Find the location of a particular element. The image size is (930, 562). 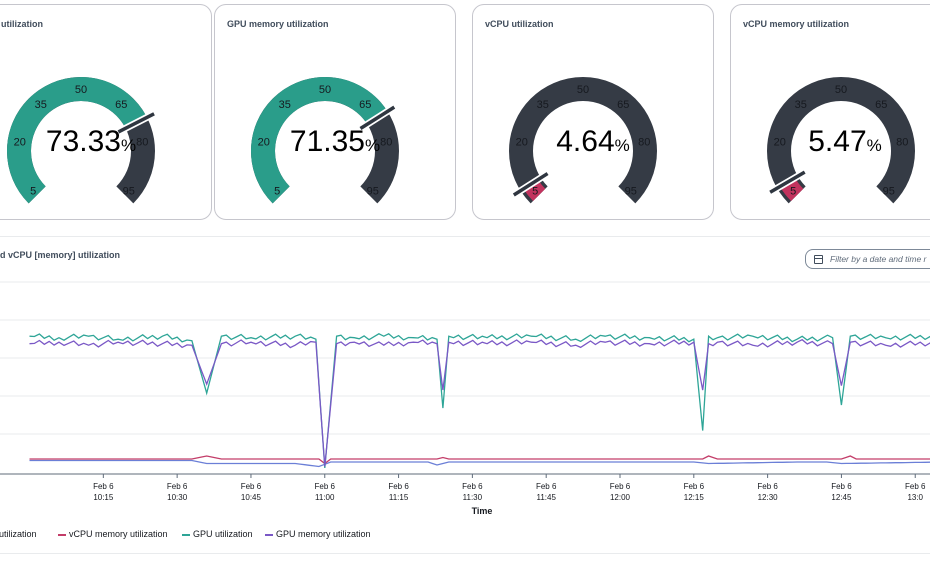

x-tick-label: 11:30 is located at coordinates (473, 497).